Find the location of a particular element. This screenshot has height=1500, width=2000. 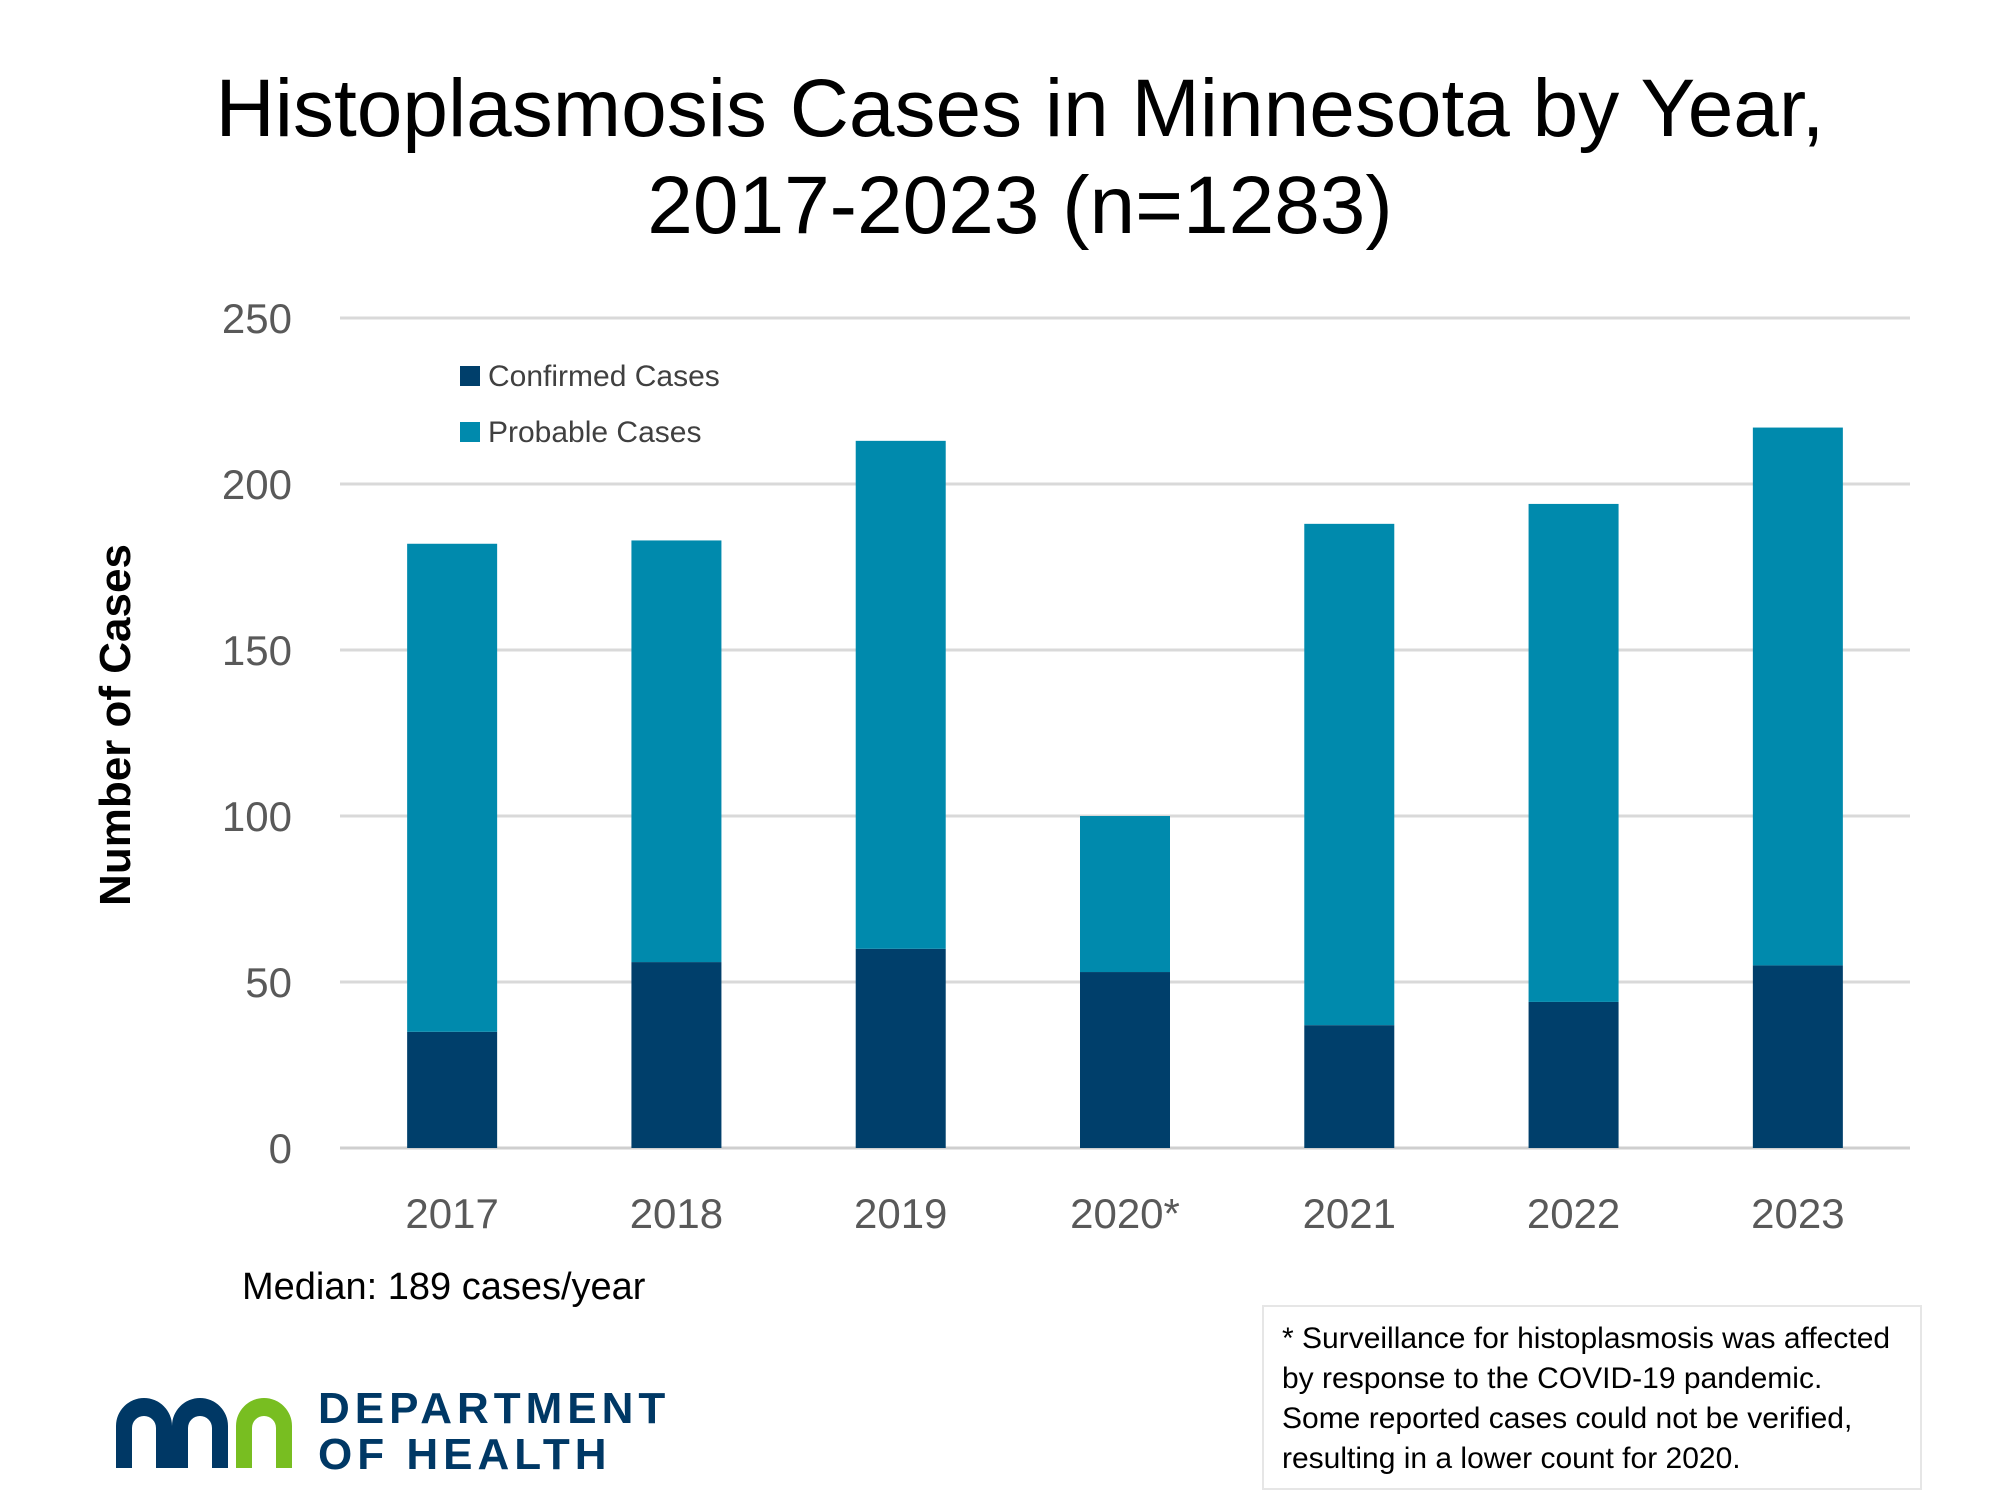

y-axis-ticks: 0 50 100 150 200 250 is located at coordinates (257, 733).